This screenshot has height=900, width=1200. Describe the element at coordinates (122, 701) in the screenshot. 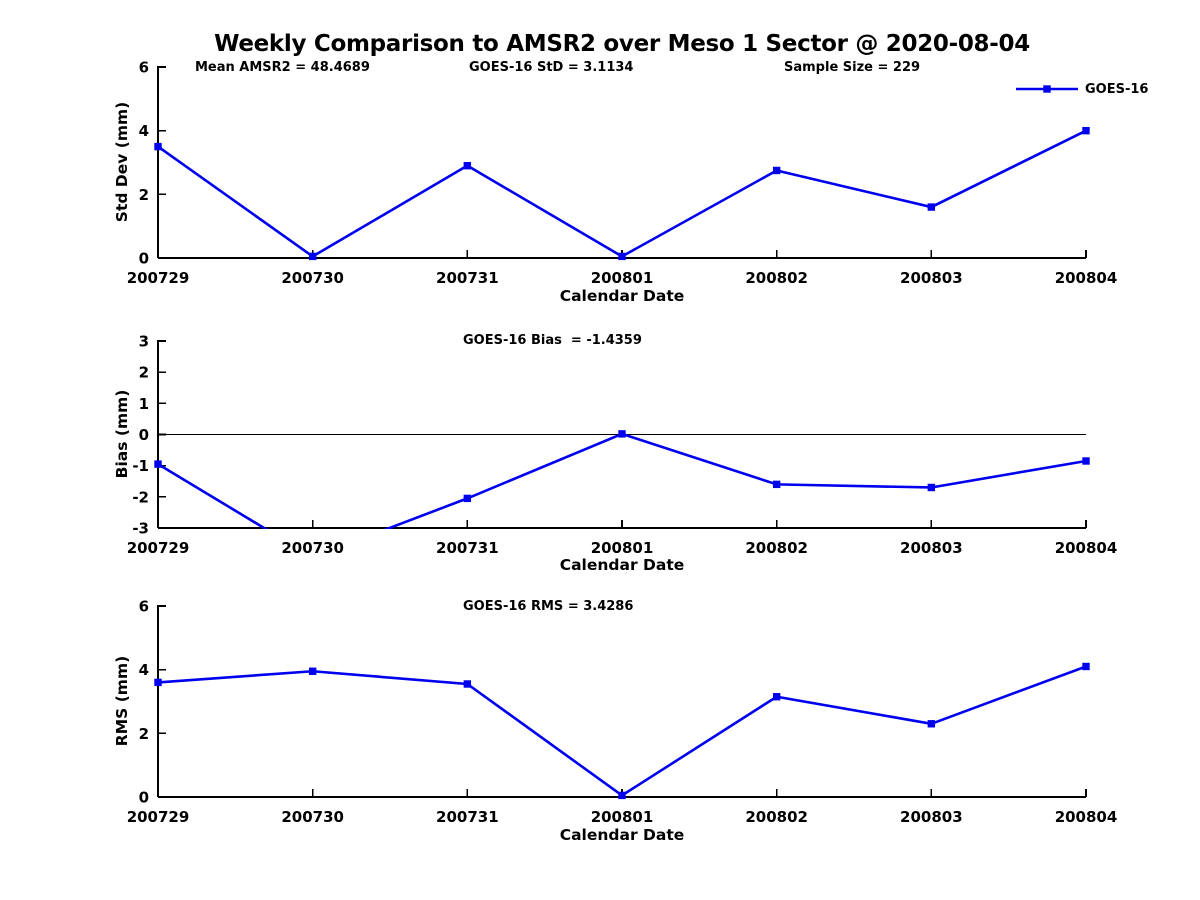

I see `y-axis-label-rms: RMS (mm)` at that location.